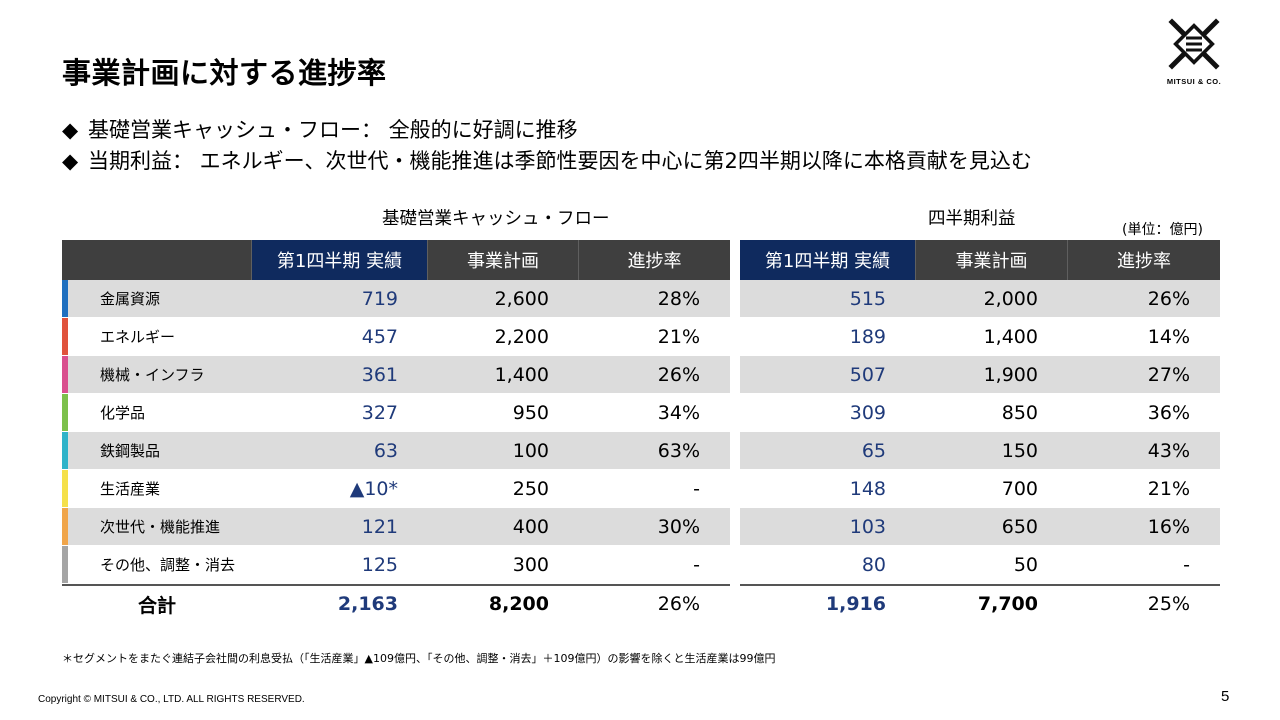 The height and width of the screenshot is (720, 1280). I want to click on cf-section-title: 基礎営業キャッシュ・フロー, so click(496, 219).